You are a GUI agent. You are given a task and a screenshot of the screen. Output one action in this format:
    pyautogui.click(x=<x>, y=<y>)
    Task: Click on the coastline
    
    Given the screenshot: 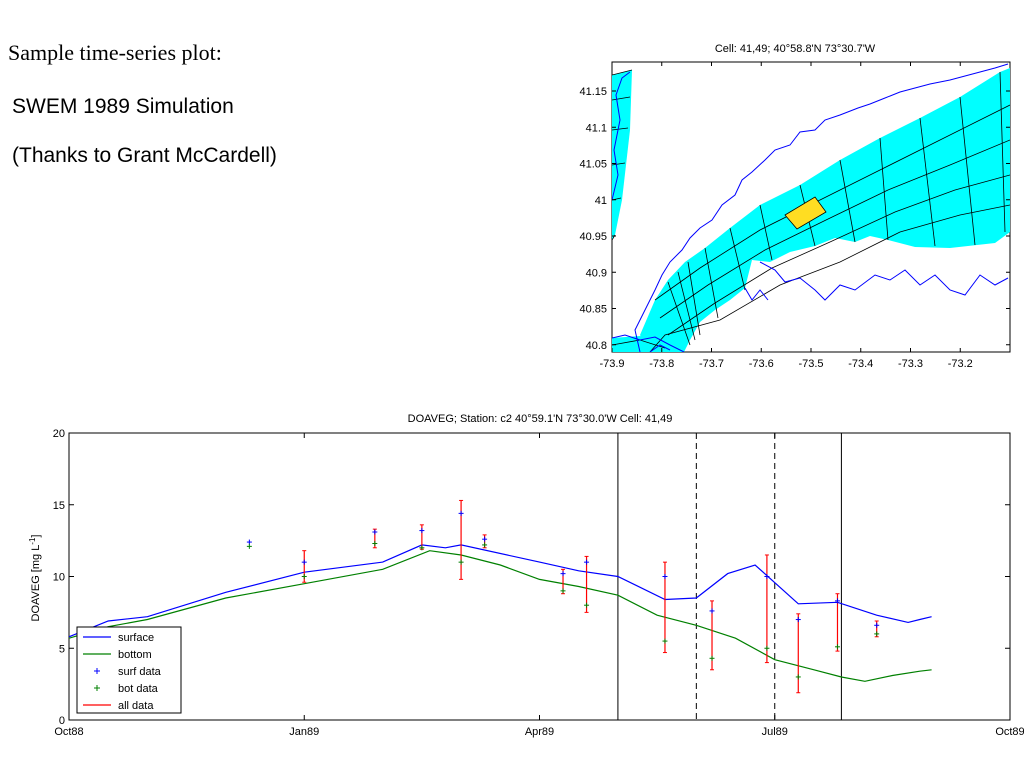 What is the action you would take?
    pyautogui.click(x=810, y=207)
    